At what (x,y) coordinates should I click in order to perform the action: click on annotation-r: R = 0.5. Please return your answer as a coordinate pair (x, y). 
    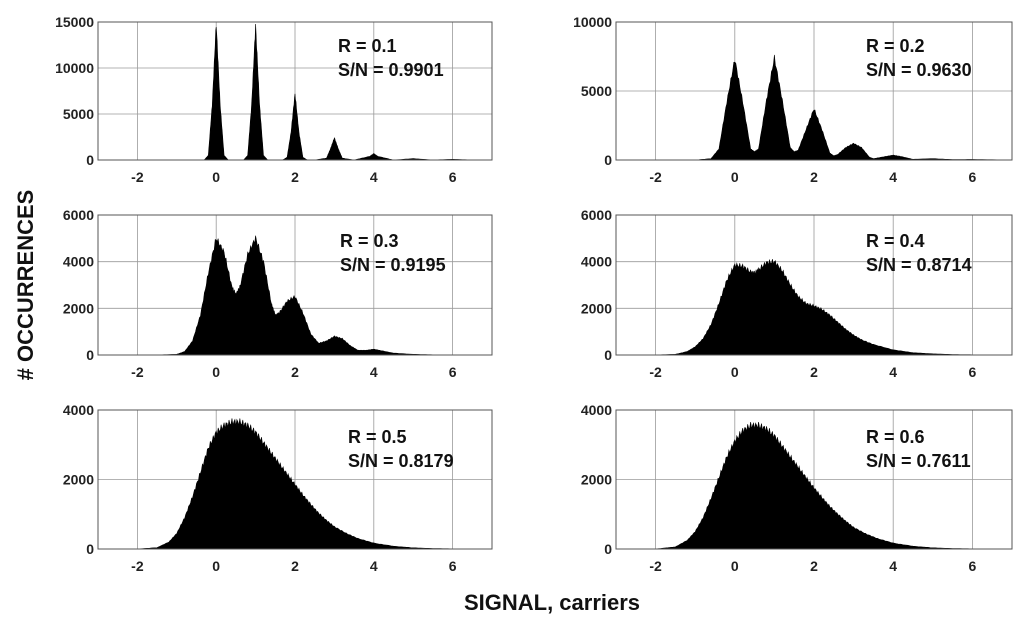
    Looking at the image, I should click on (377, 437).